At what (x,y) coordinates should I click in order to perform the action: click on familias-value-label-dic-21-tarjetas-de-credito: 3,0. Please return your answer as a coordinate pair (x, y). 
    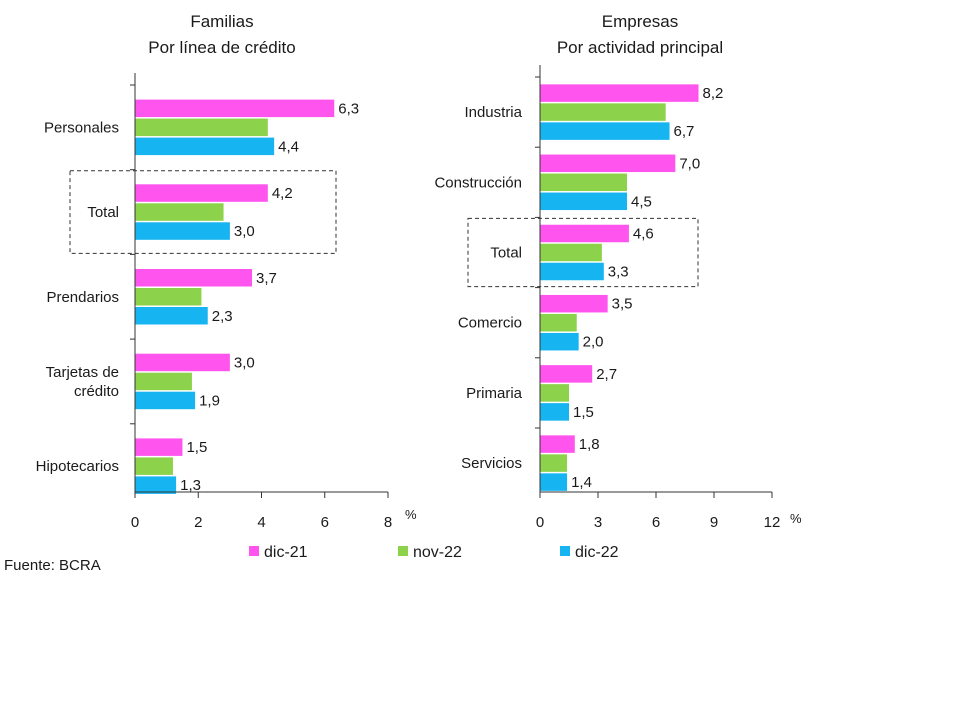
    Looking at the image, I should click on (244, 362).